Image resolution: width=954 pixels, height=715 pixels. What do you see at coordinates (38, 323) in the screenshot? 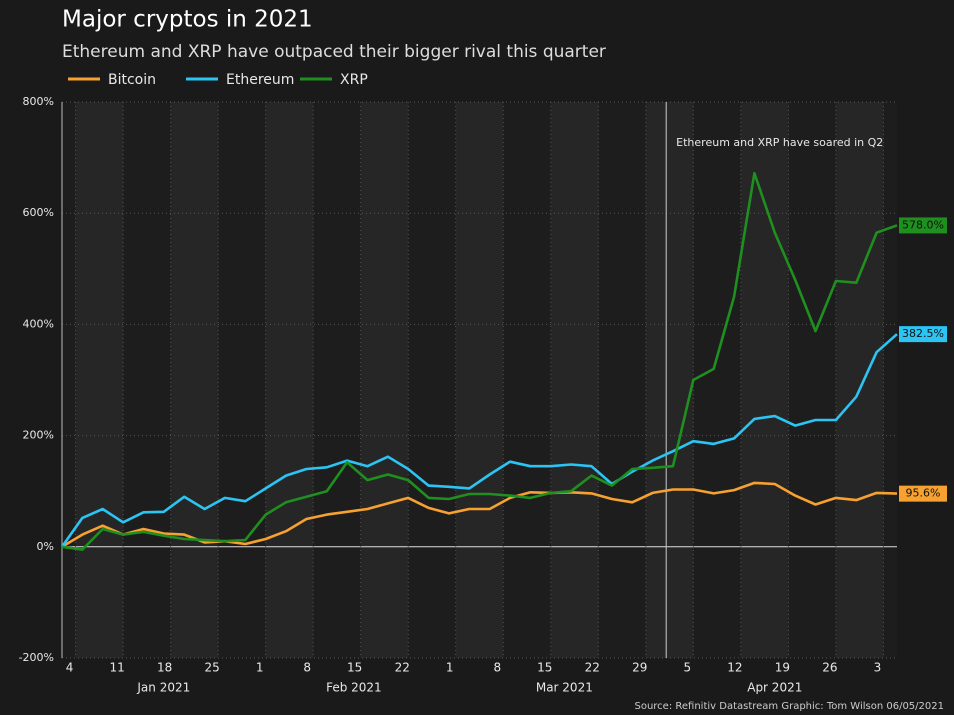
I see `y-tick-label: 400%` at bounding box center [38, 323].